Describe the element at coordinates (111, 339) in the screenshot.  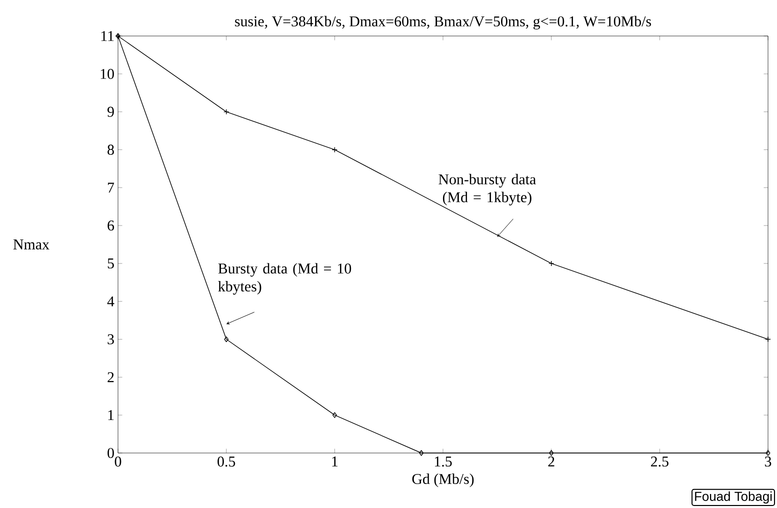
I see `y-tick-label: 3` at that location.